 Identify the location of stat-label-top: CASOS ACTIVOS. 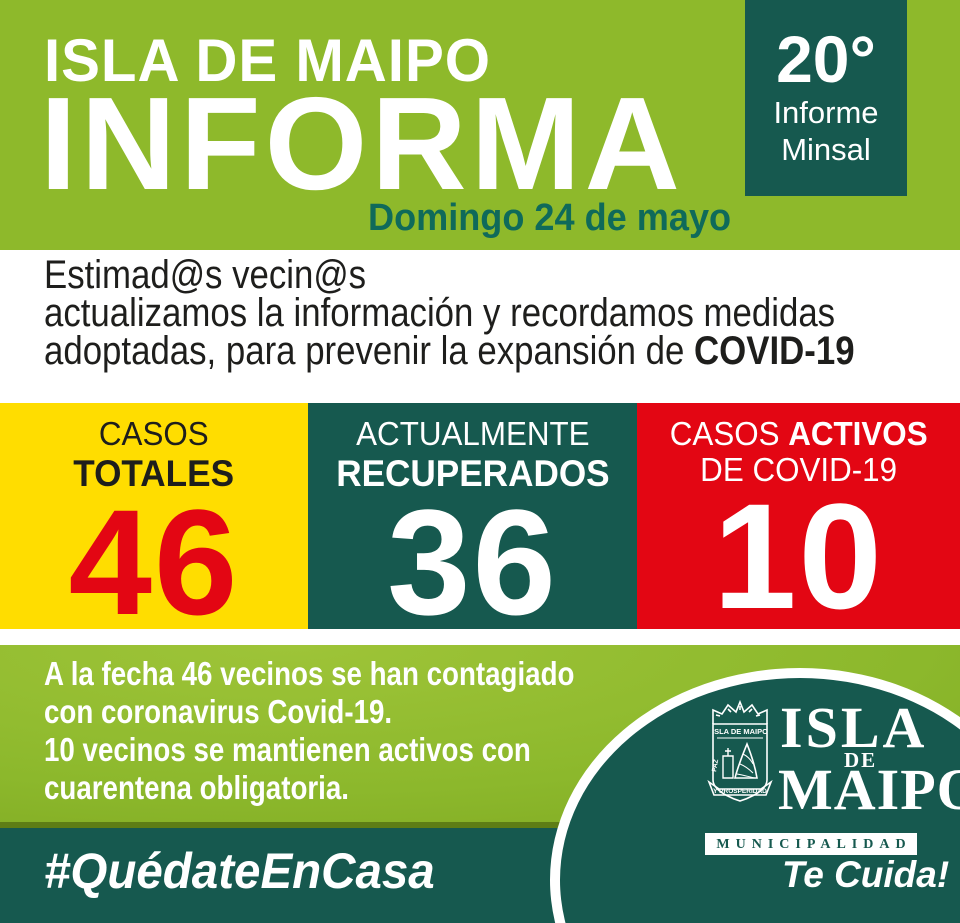
(799, 434).